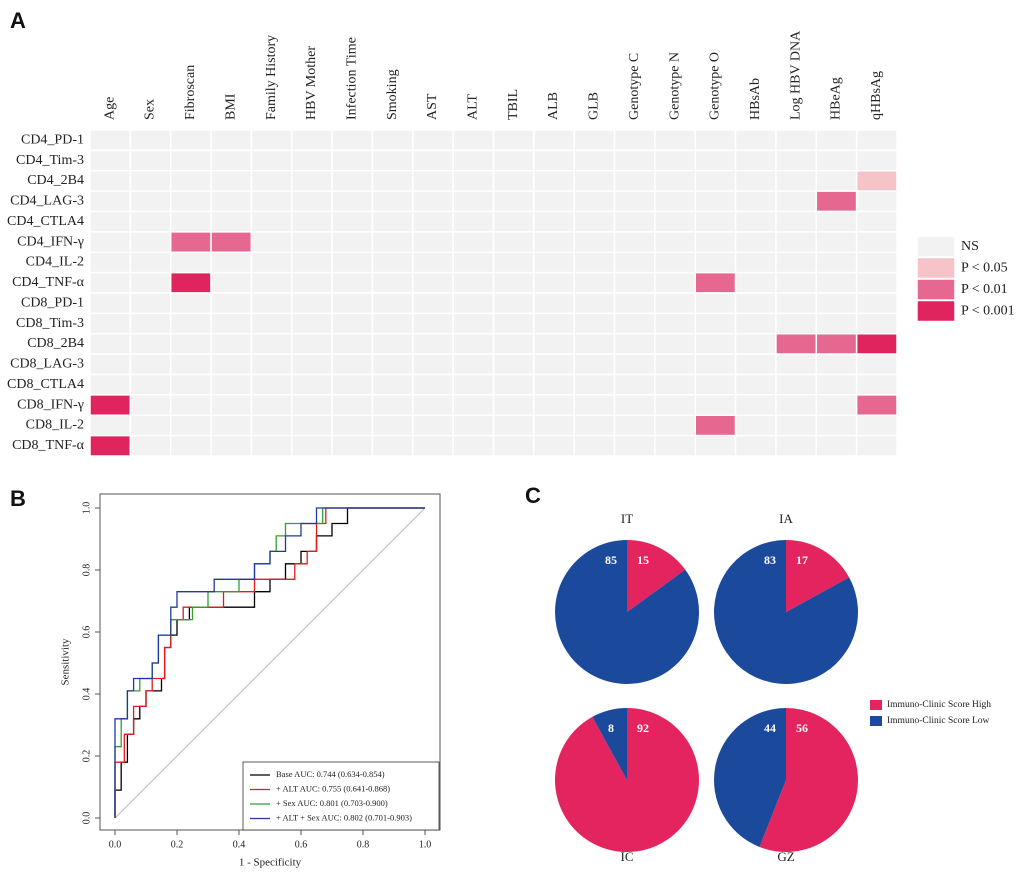  I want to click on x-tick-label: 0.4, so click(239, 844).